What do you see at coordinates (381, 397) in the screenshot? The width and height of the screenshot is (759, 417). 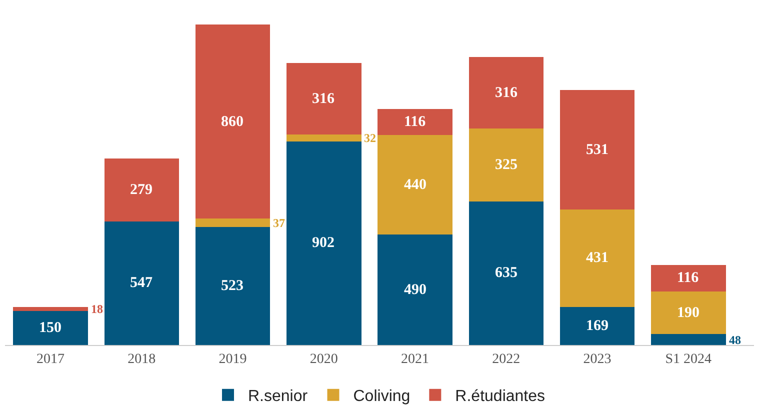 I see `legend-label: Coliving` at bounding box center [381, 397].